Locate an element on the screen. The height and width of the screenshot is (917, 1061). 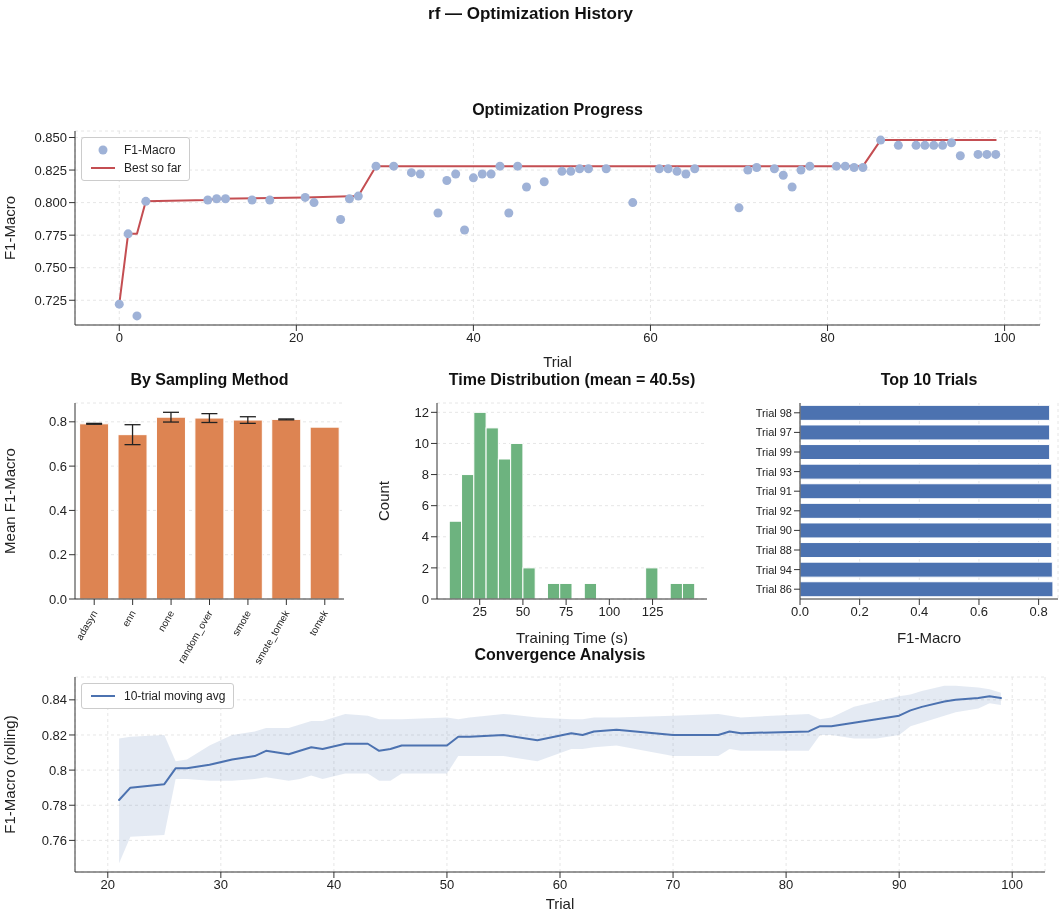
y-tick-label: 0.850 is located at coordinates (50, 138).